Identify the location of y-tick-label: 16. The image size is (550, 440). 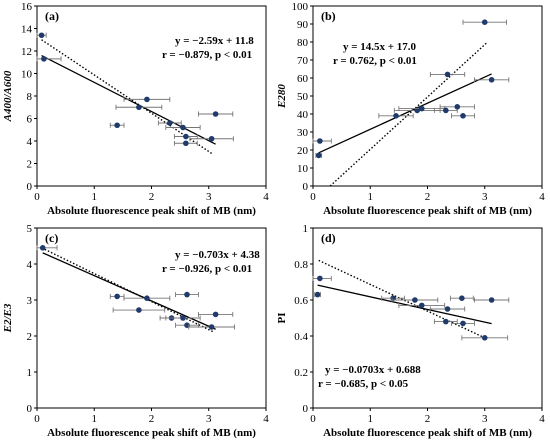
(27, 7).